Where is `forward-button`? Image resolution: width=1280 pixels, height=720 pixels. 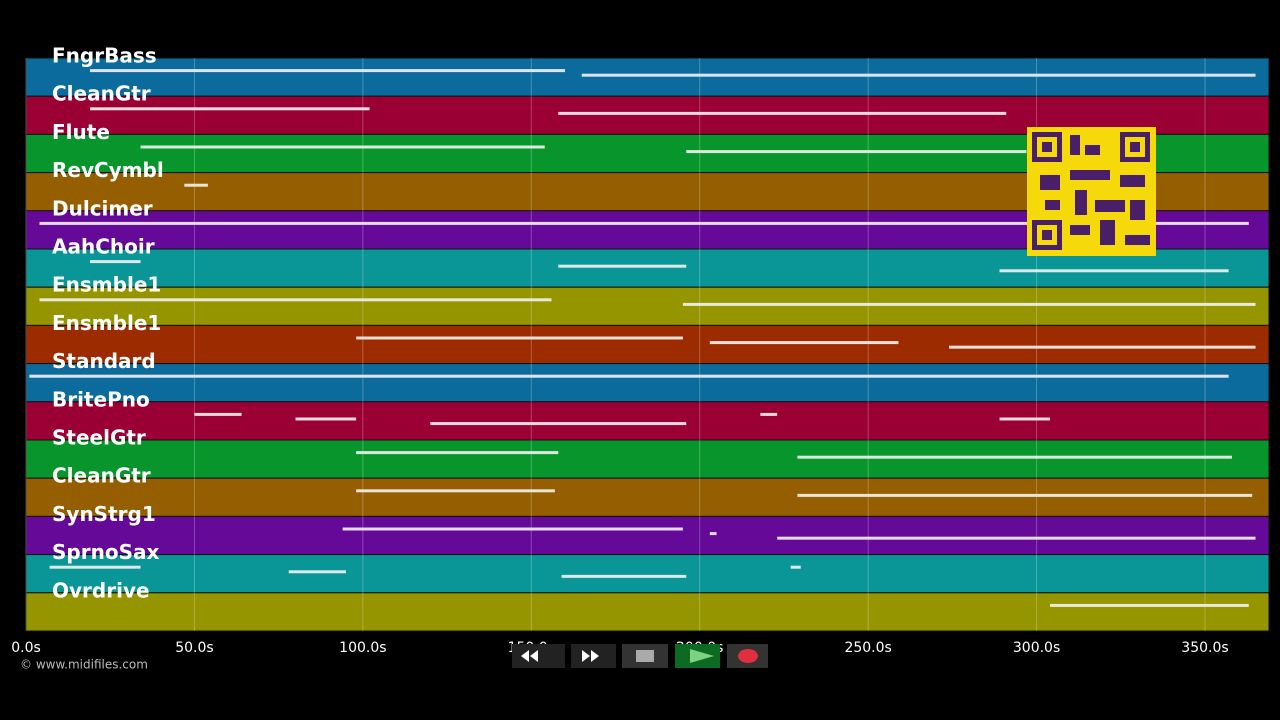
forward-button is located at coordinates (593, 656).